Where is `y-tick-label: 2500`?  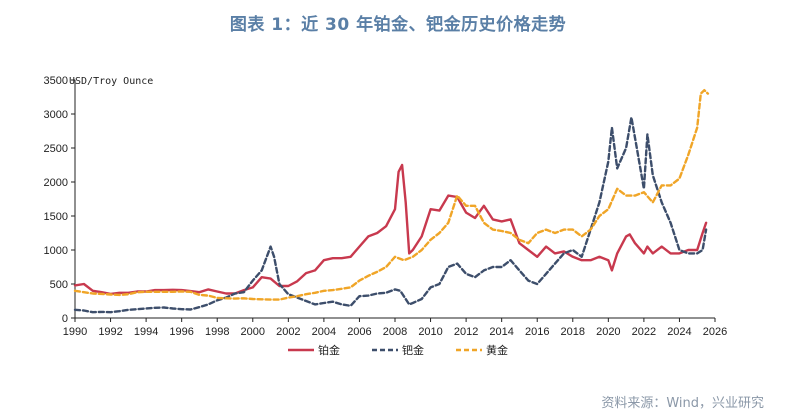 y-tick-label: 2500 is located at coordinates (56, 149).